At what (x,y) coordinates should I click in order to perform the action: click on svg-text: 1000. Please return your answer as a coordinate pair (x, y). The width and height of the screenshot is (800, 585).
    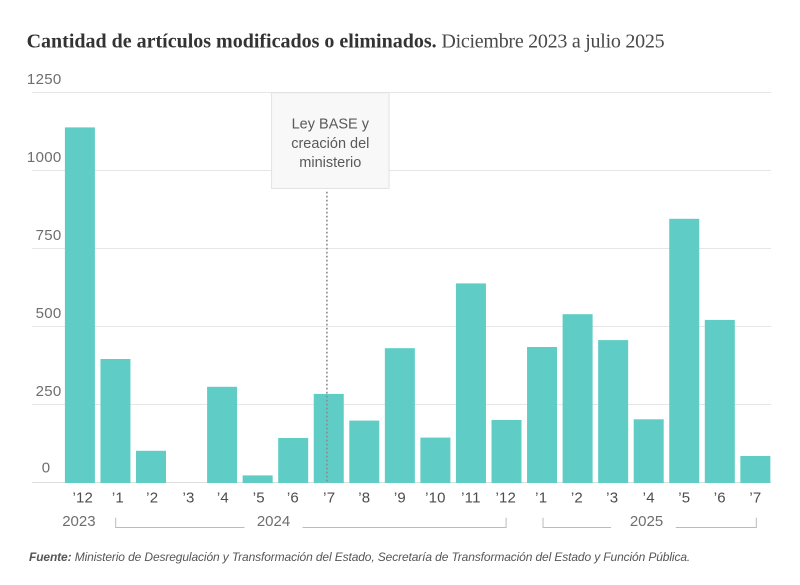
    Looking at the image, I should click on (44, 157).